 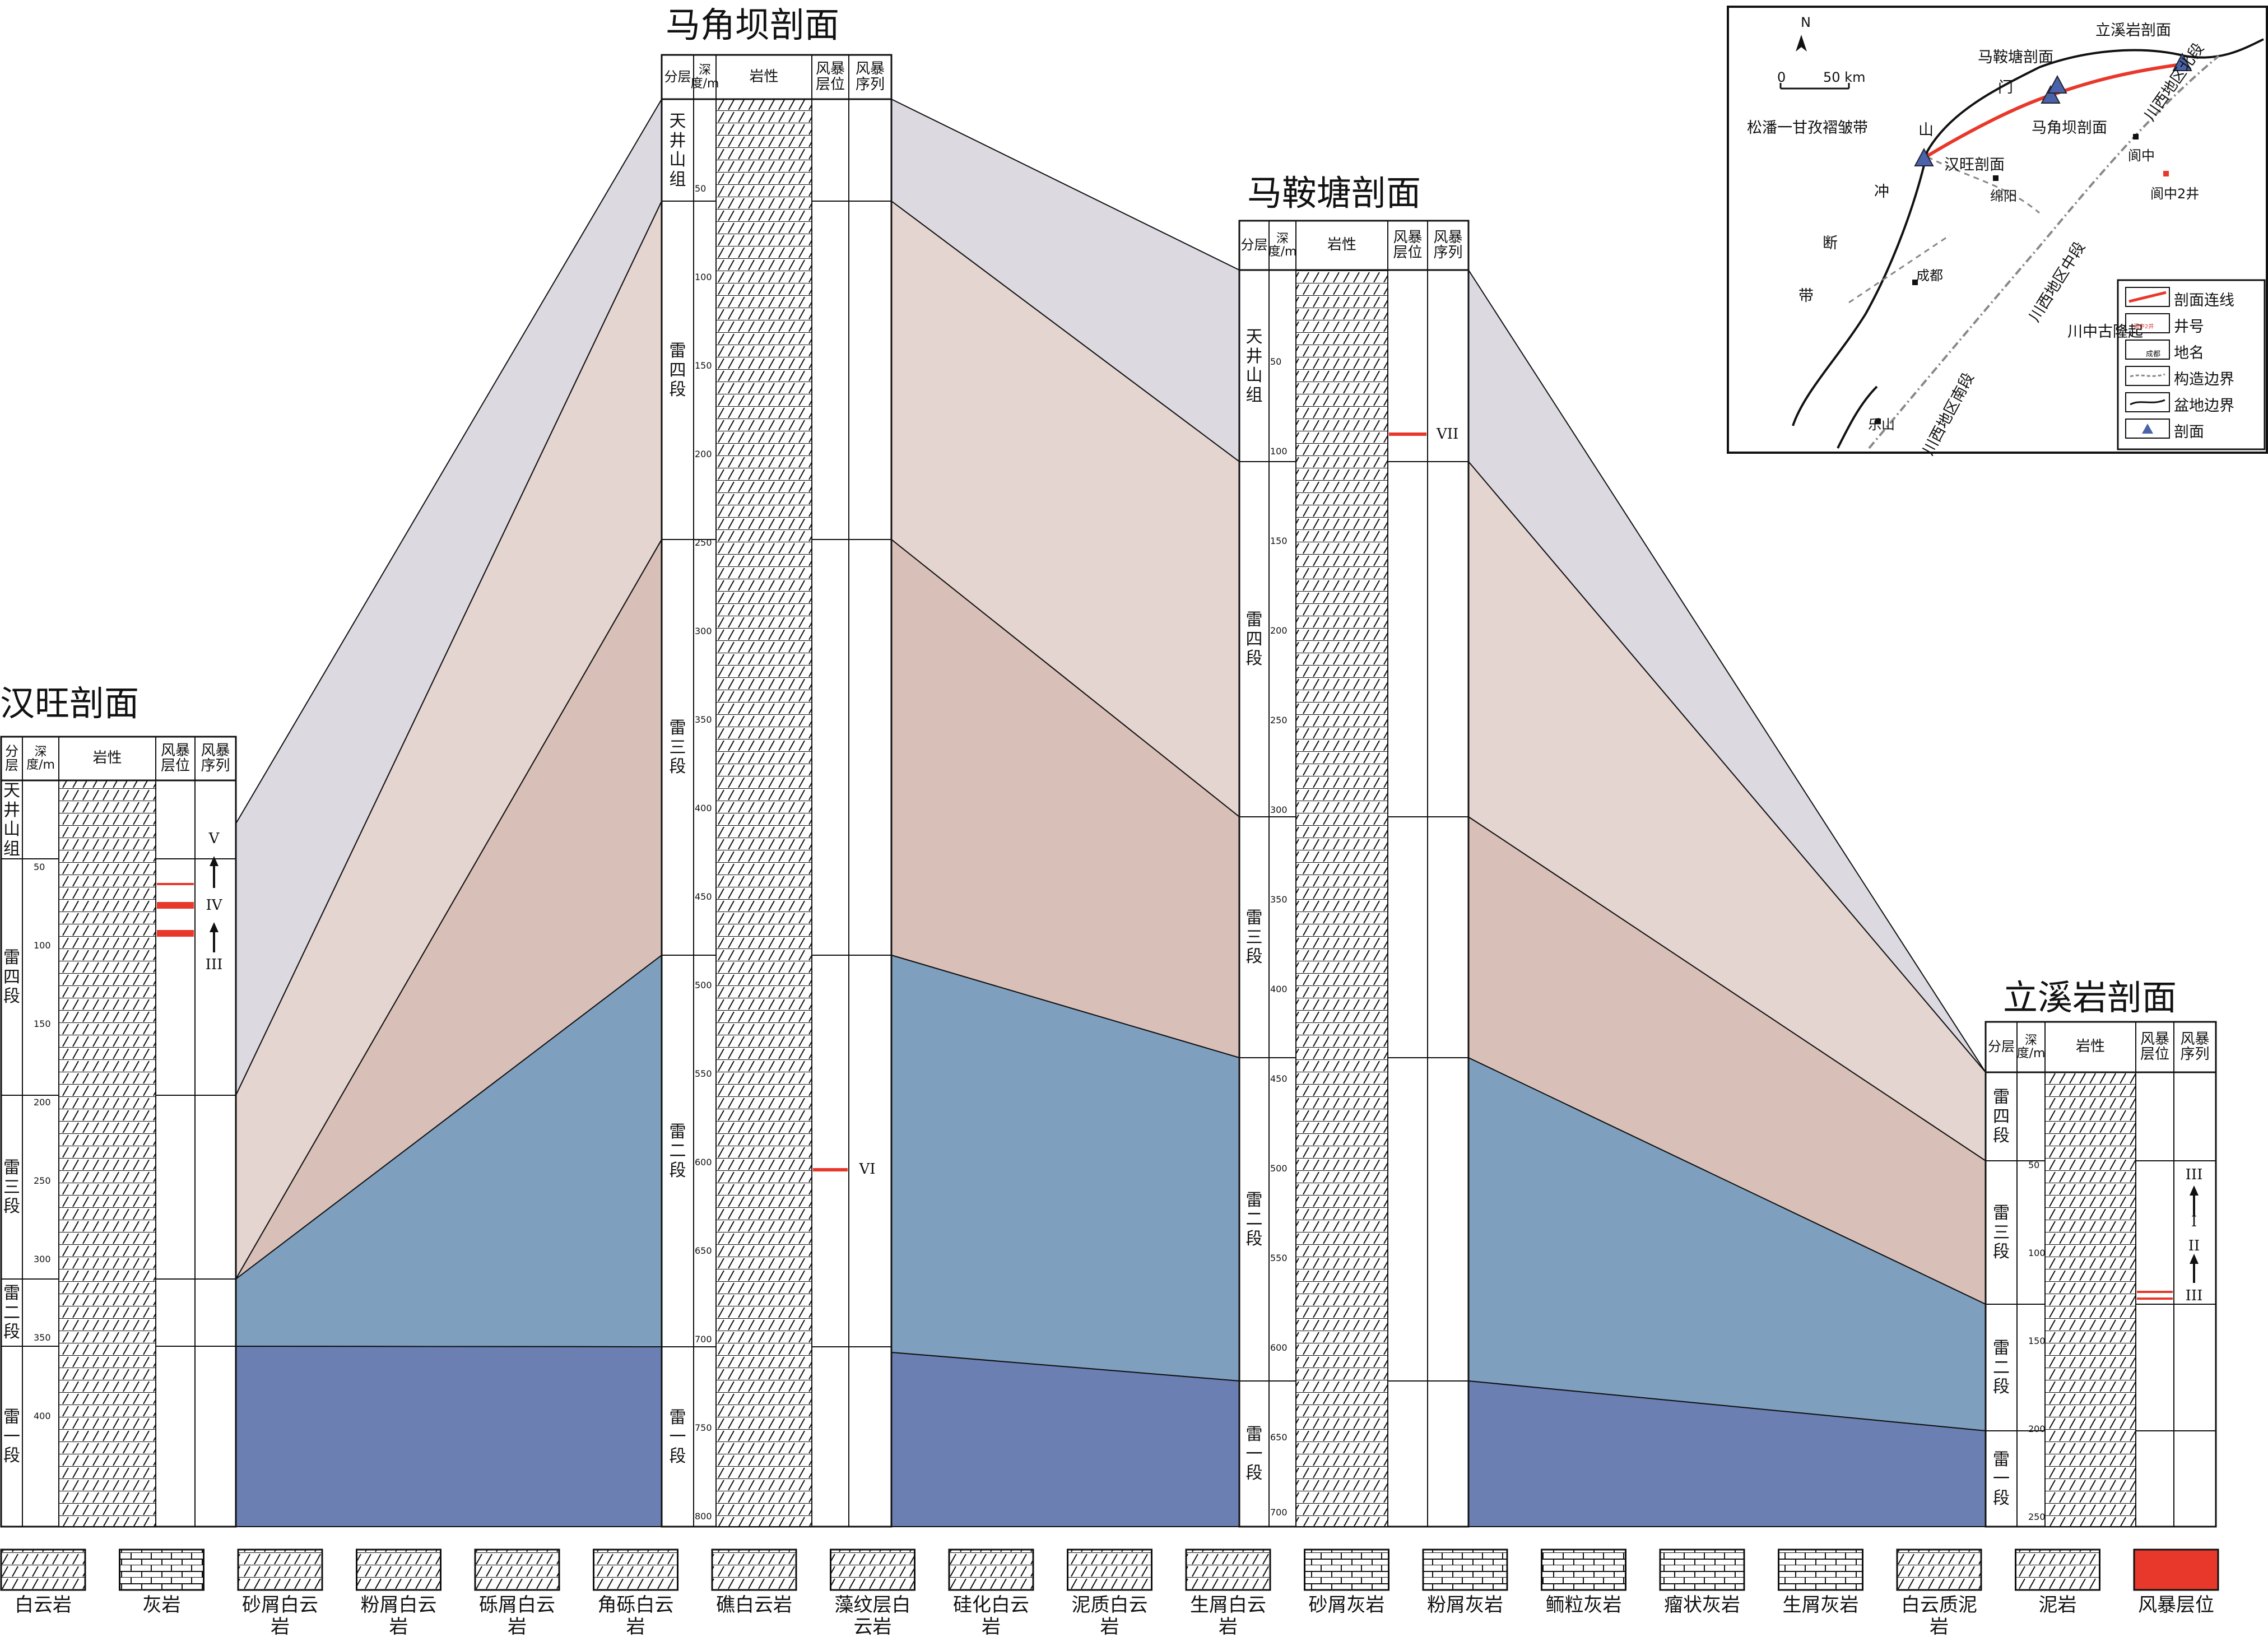 I want to click on map-label-songpan: 松潘一甘孜褶皱带, so click(x=1807, y=128).